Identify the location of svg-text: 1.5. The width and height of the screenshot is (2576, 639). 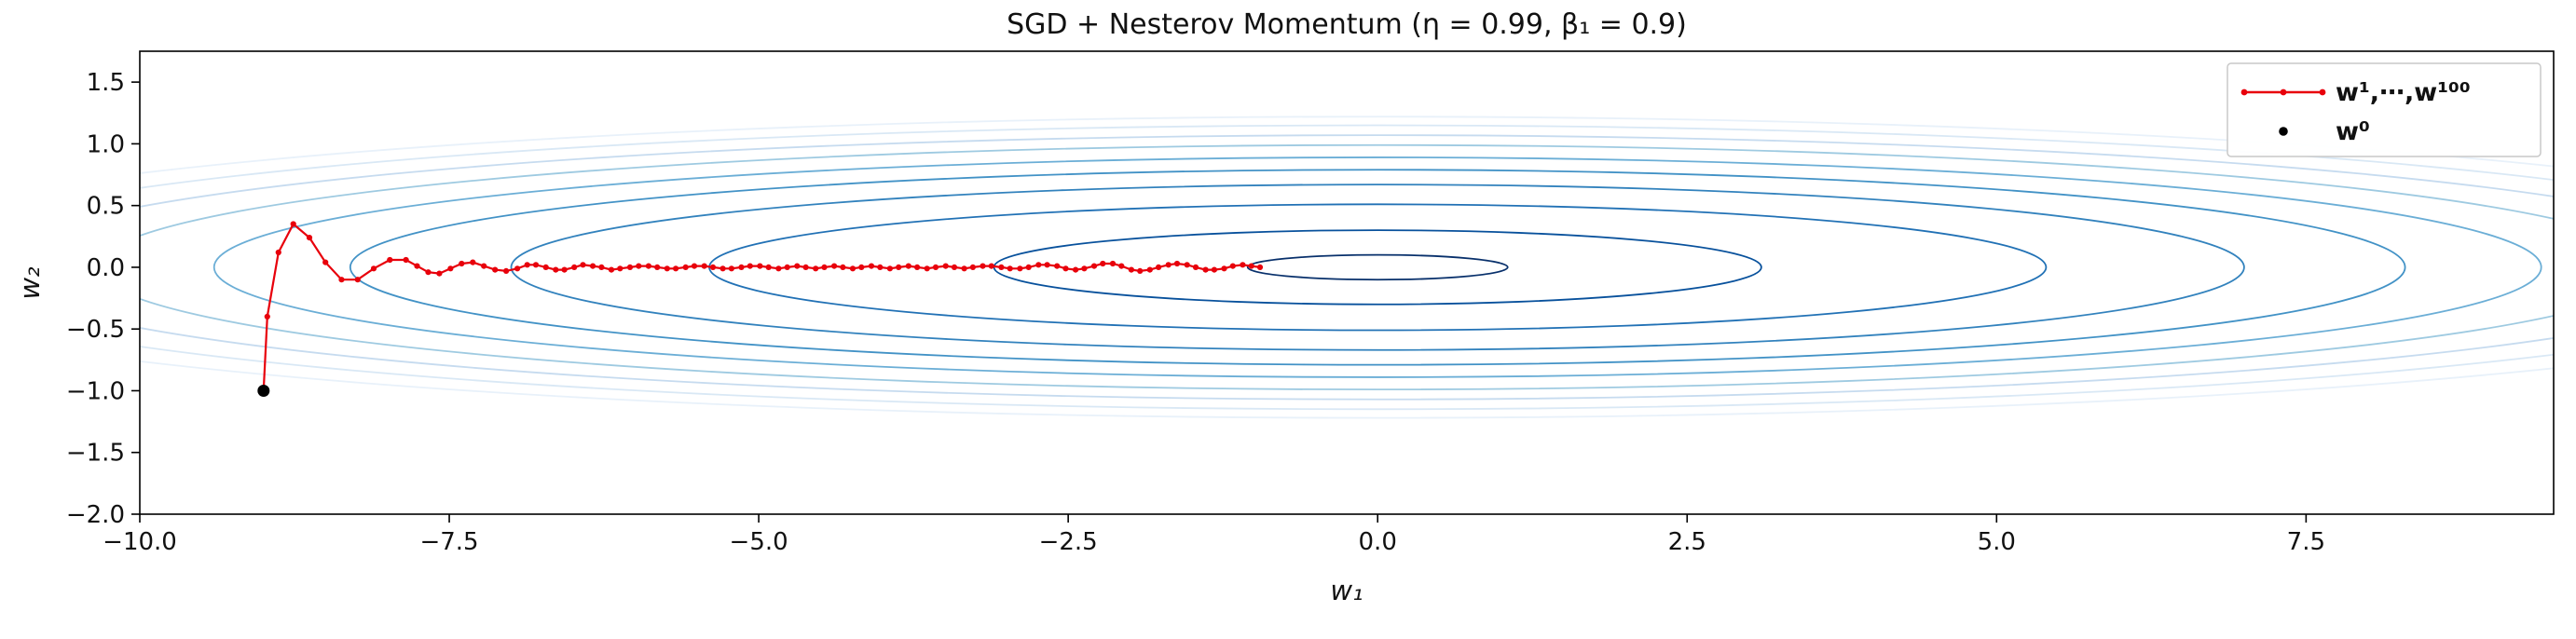
(106, 83).